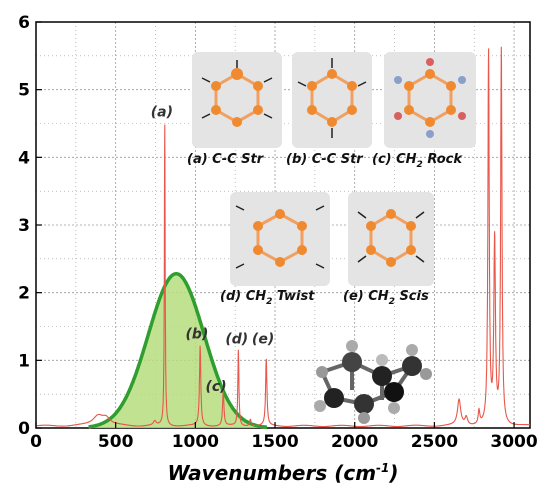 Image resolution: width=544 pixels, height=492 pixels. What do you see at coordinates (394, 159) in the screenshot?
I see `mode-label-c-main: (c) CH` at bounding box center [394, 159].